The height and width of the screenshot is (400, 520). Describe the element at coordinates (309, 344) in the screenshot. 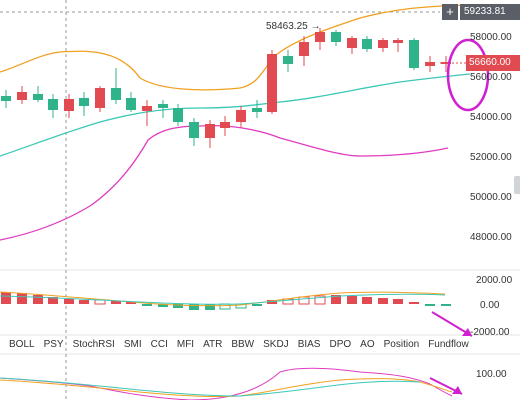

I see `tab-bias: BIAS` at that location.